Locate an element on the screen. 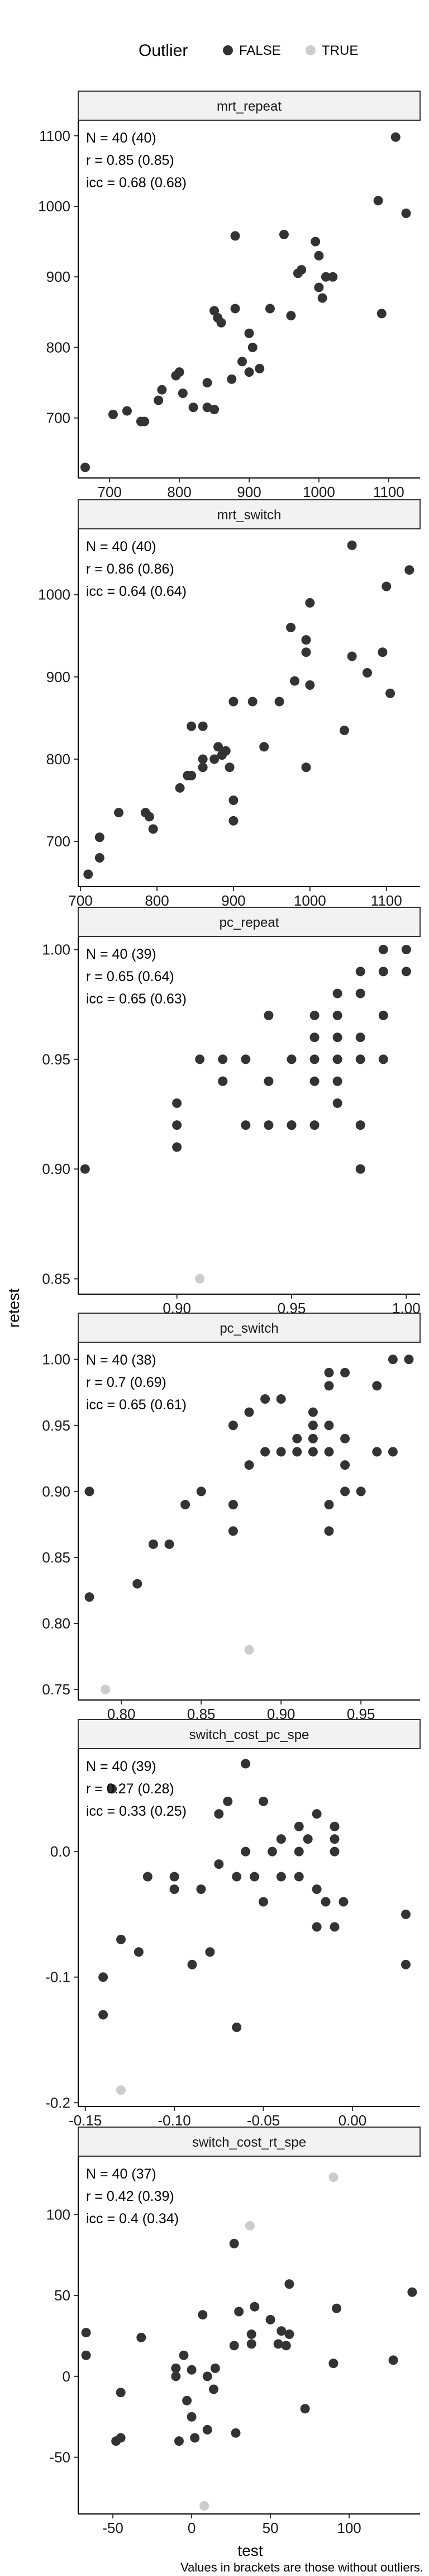 Image resolution: width=429 pixels, height=2576 pixels. y-tick-label: 0.90 is located at coordinates (56, 1492).